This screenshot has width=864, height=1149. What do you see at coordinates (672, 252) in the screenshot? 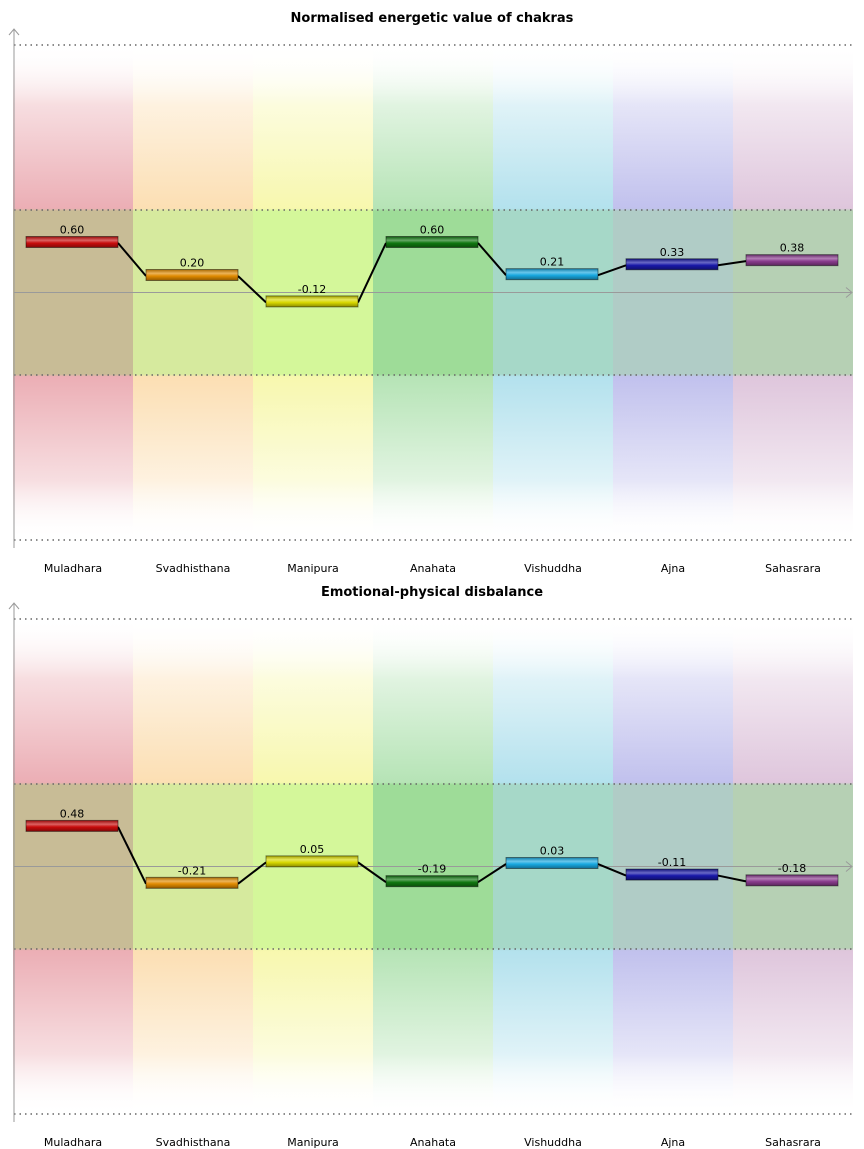
I see `value-label: 0.33` at bounding box center [672, 252].